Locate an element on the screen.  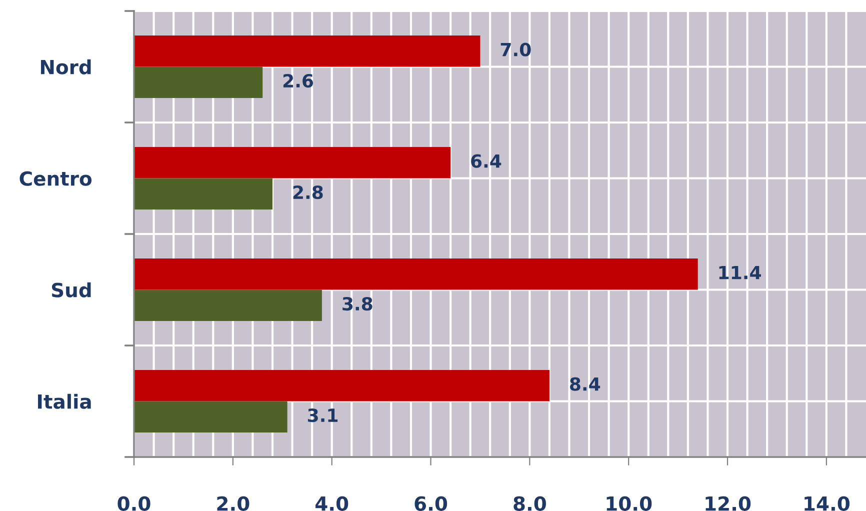
data-label: 7.0 is located at coordinates (515, 49).